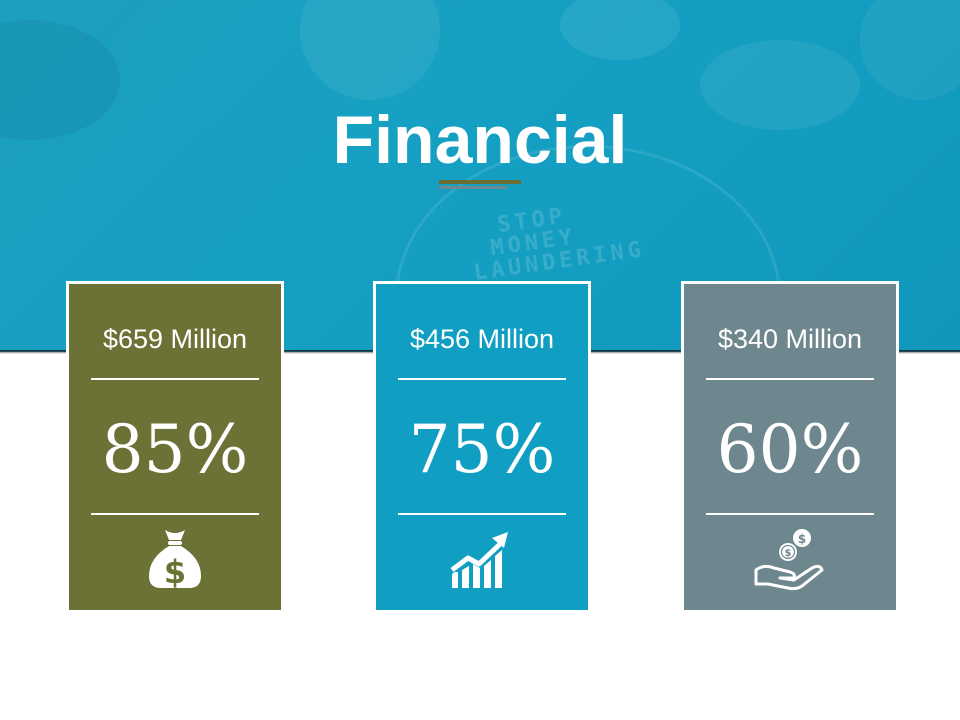  What do you see at coordinates (790, 449) in the screenshot?
I see `card-percent: 60%` at bounding box center [790, 449].